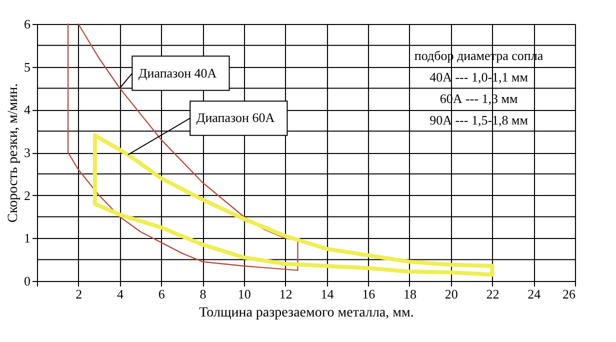 The image size is (616, 342). Describe the element at coordinates (178, 72) in the screenshot. I see `annotation: Диапазон 40А` at that location.